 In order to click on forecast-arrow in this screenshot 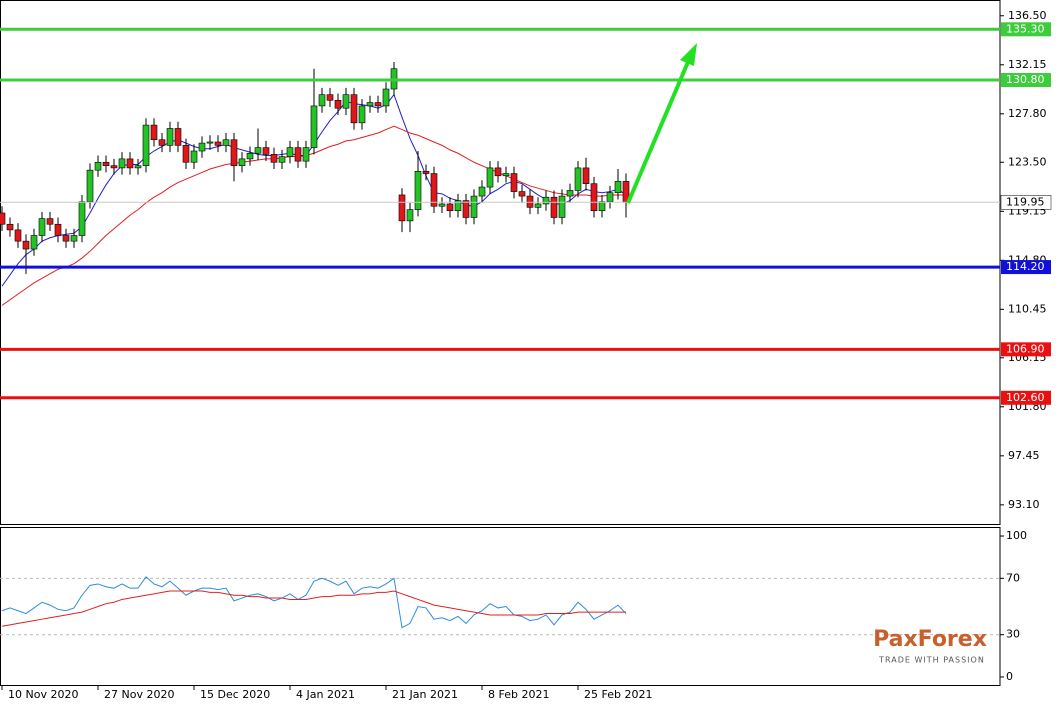, I will do `click(658, 132)`.